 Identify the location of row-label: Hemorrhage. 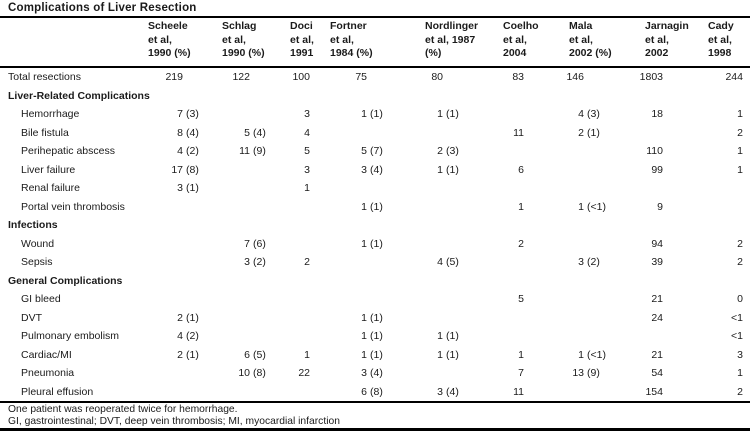
(50, 114).